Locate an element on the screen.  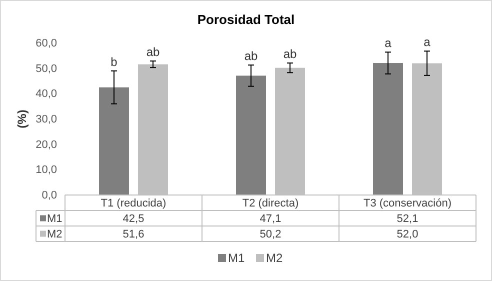
y-tick-label: 20,0 is located at coordinates (46, 144).